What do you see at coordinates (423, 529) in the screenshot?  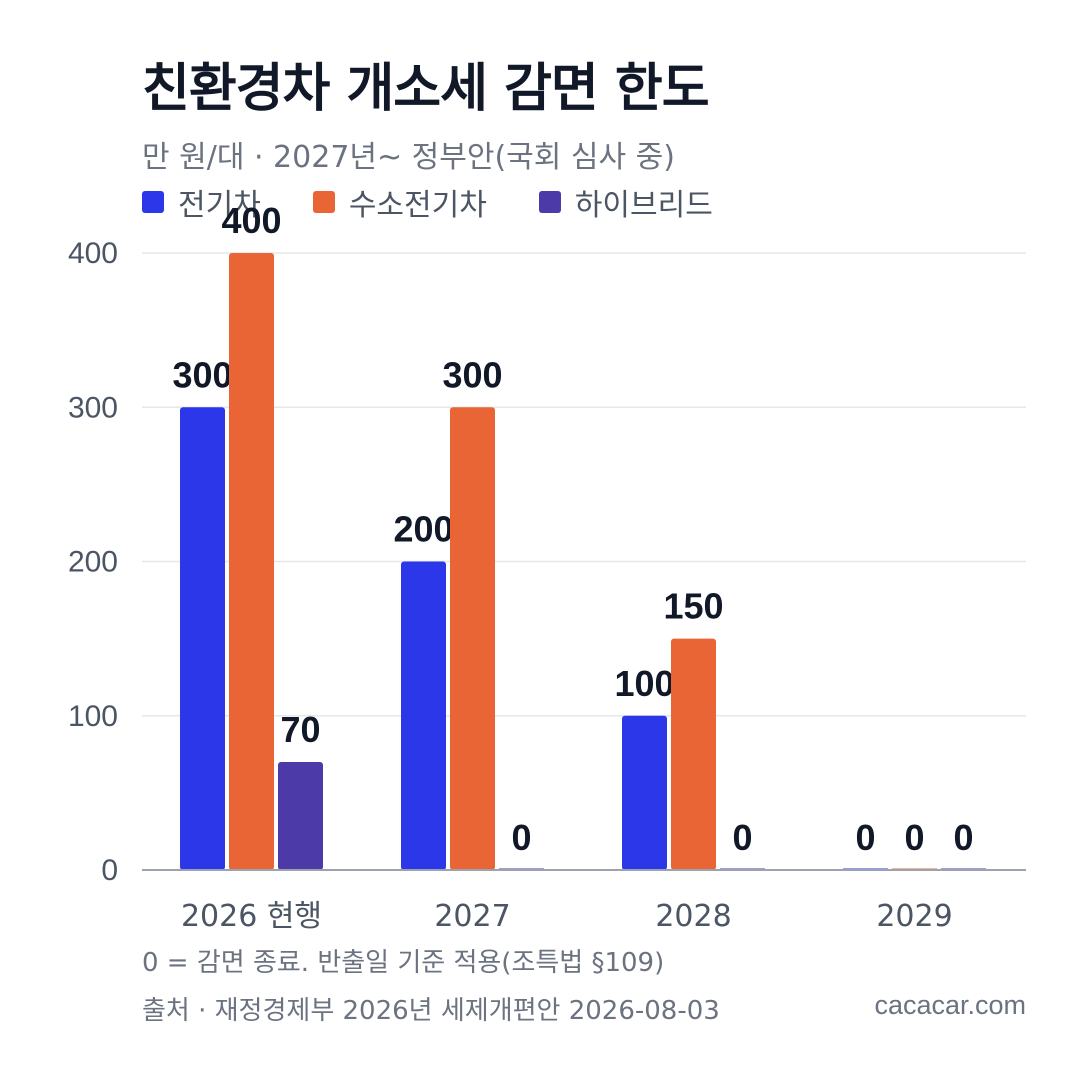 I see `data-label: 200` at bounding box center [423, 529].